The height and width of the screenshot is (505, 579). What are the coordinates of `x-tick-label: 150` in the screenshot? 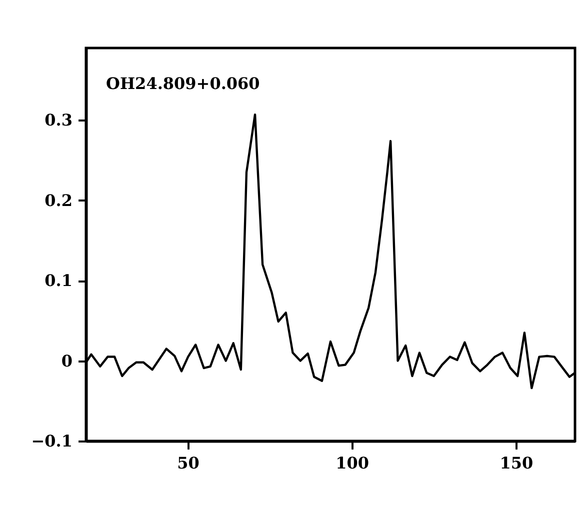 It's located at (517, 463).